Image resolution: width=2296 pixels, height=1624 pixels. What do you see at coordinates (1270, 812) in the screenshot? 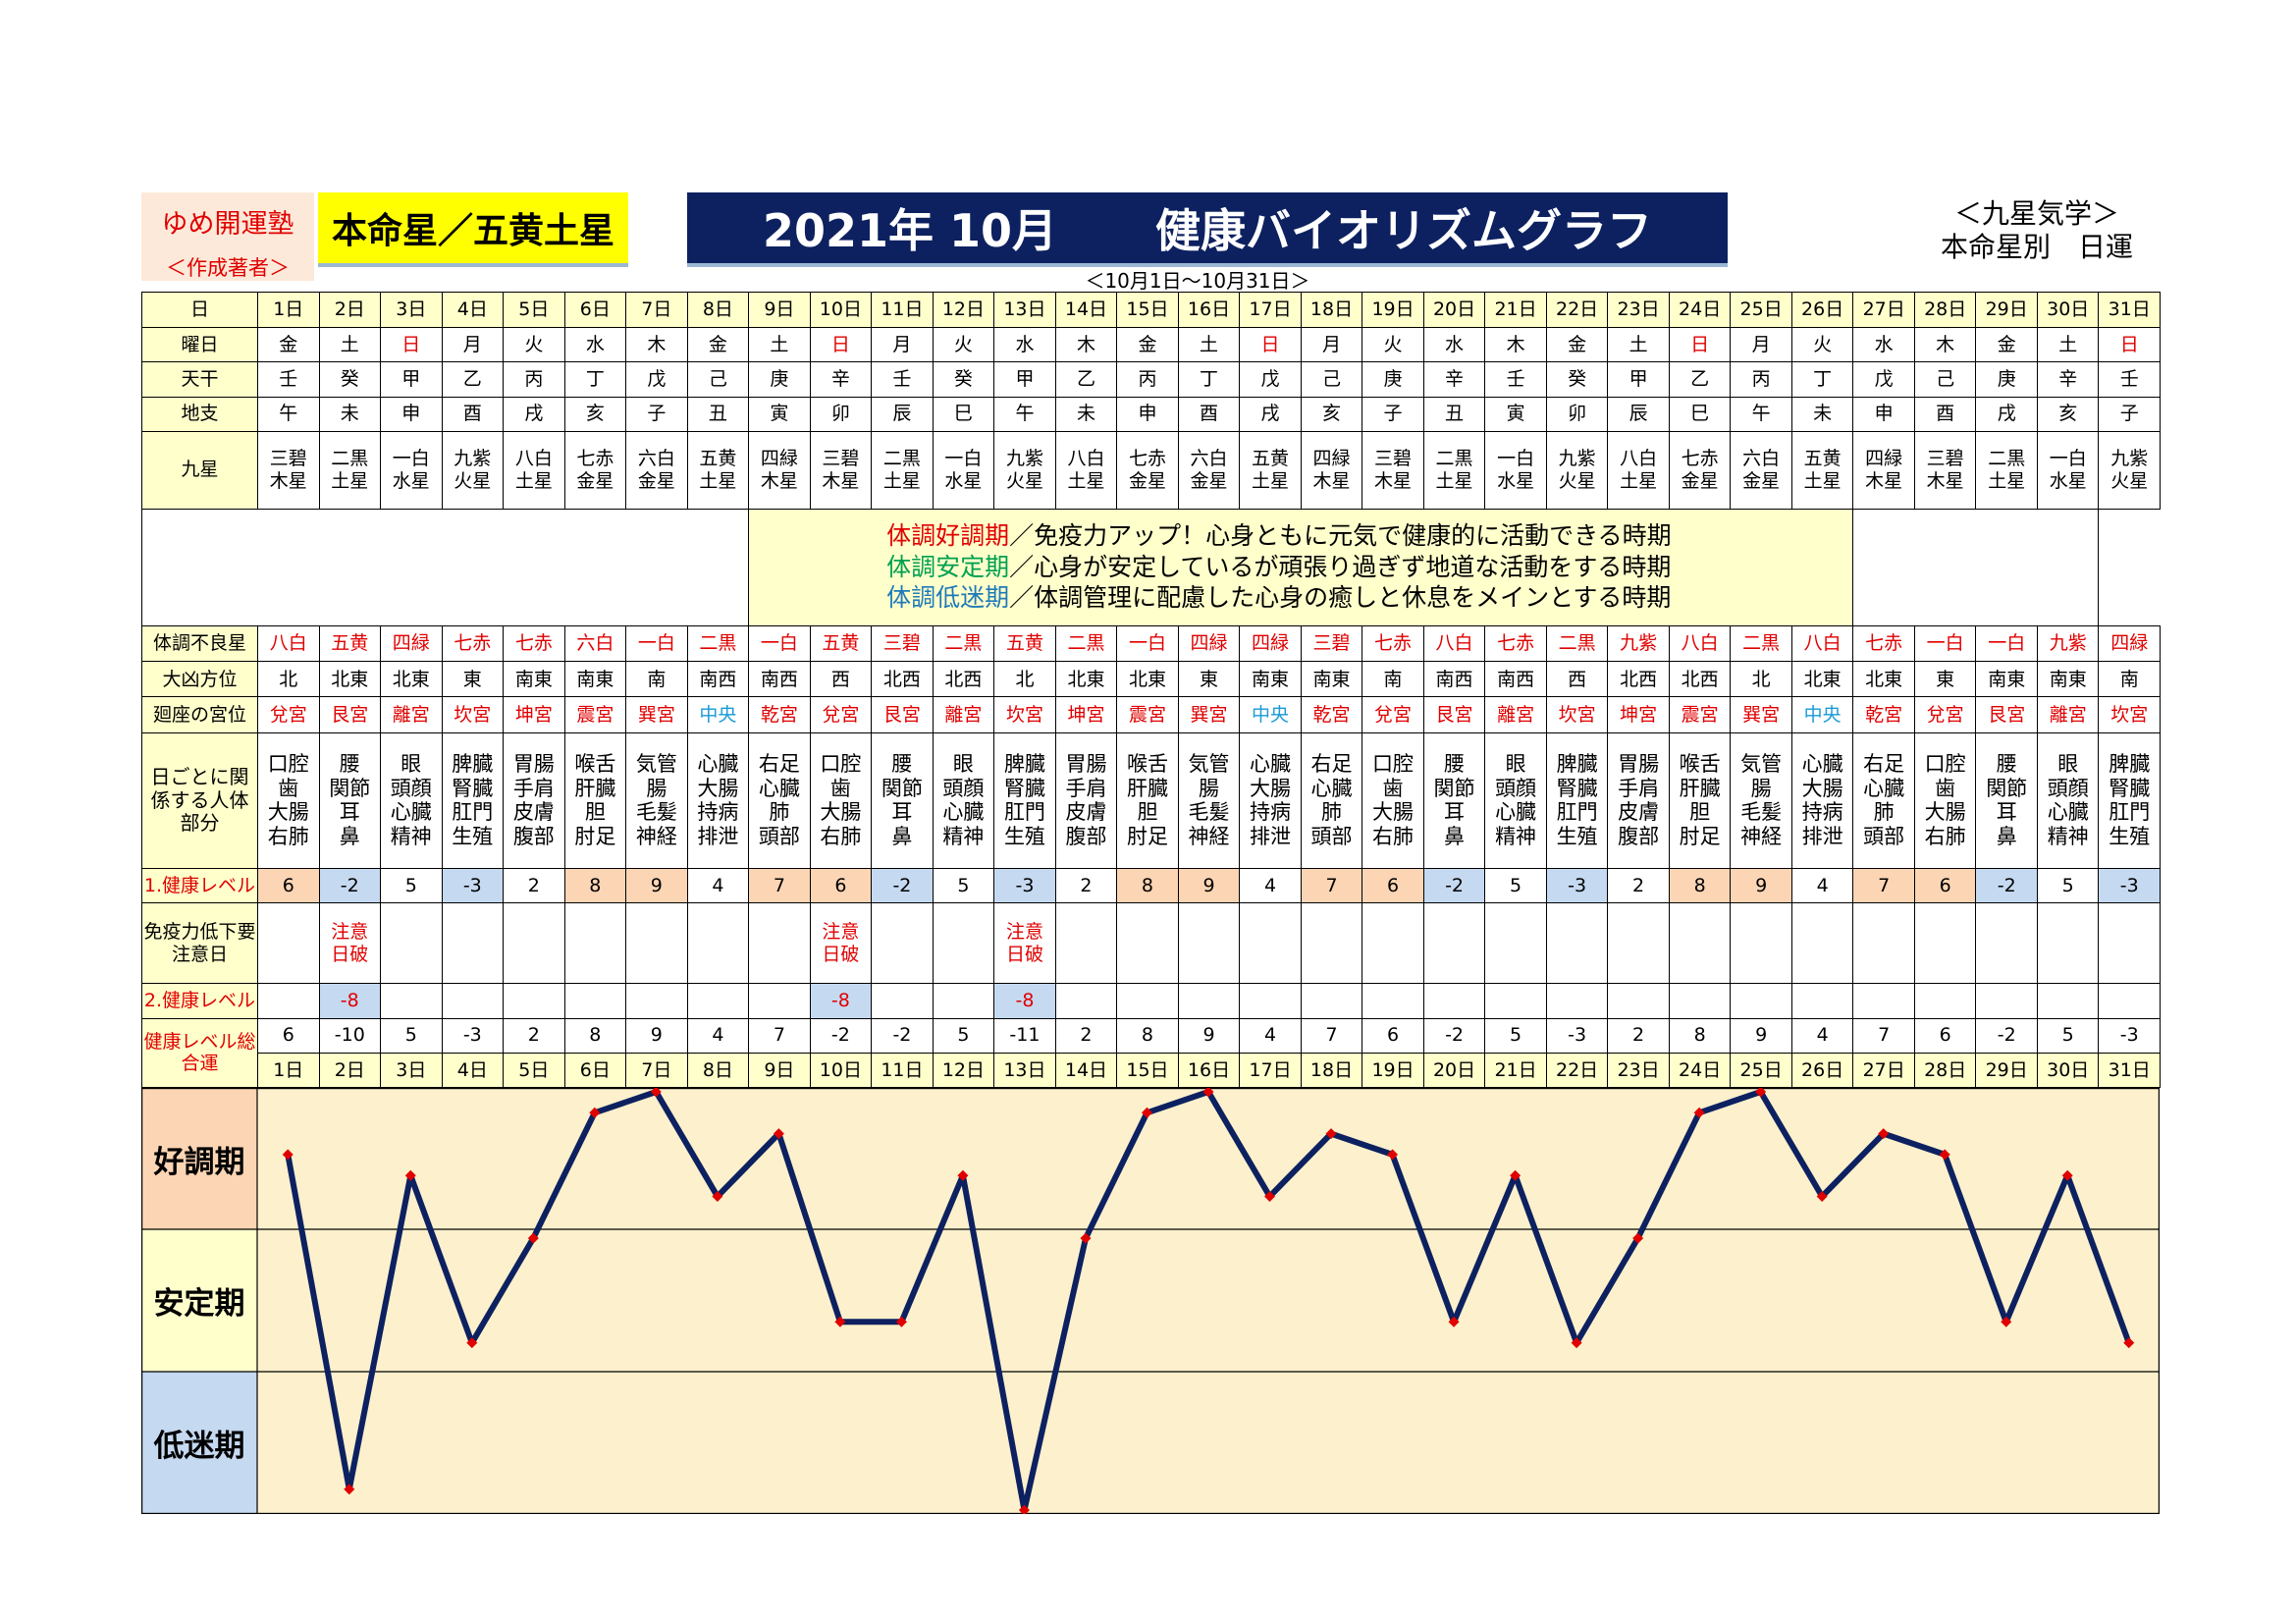
I see `body-part: 持病` at bounding box center [1270, 812].